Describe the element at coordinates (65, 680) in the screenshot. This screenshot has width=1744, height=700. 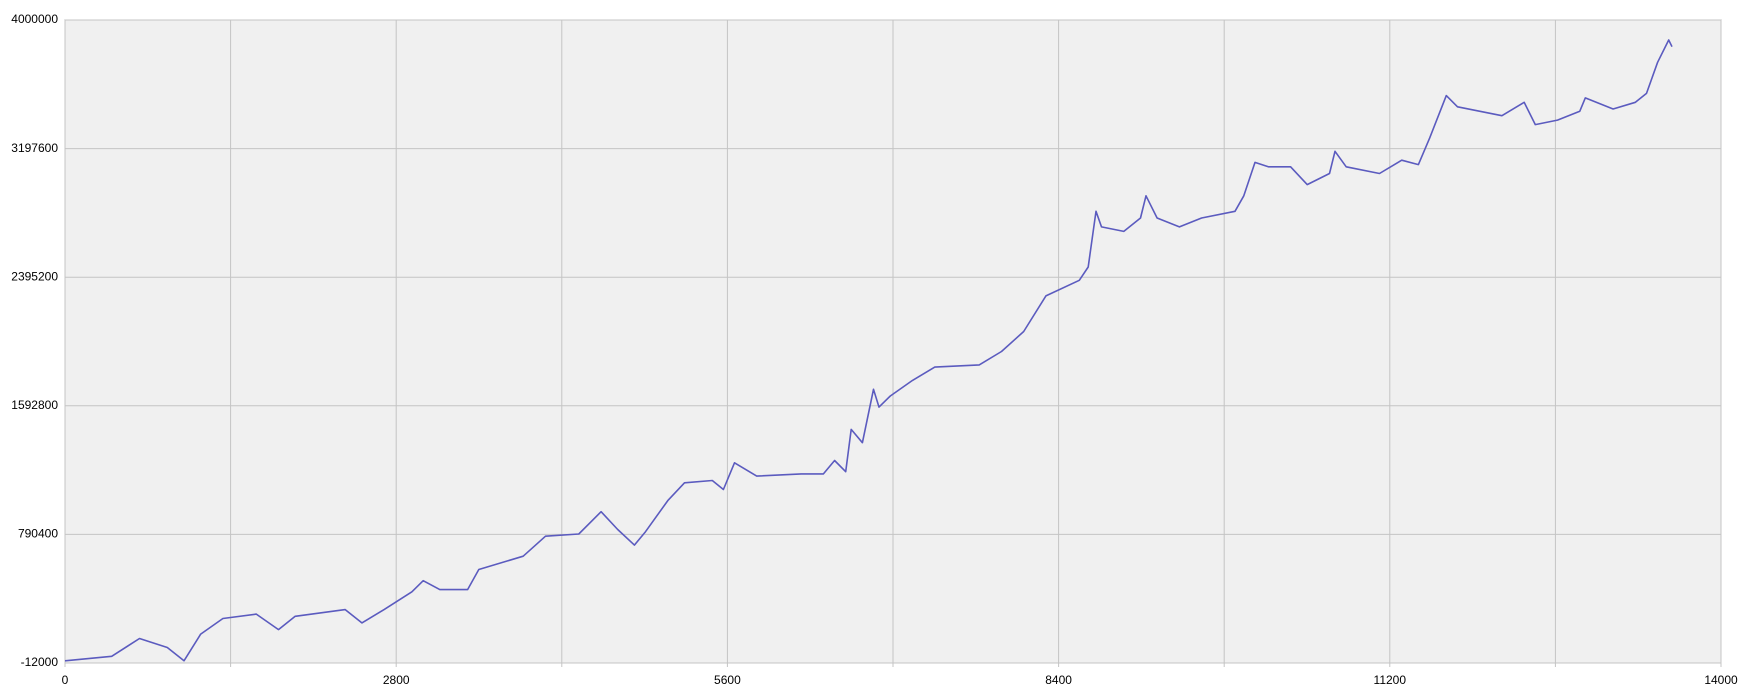
I see `x-tick-label: 0` at that location.